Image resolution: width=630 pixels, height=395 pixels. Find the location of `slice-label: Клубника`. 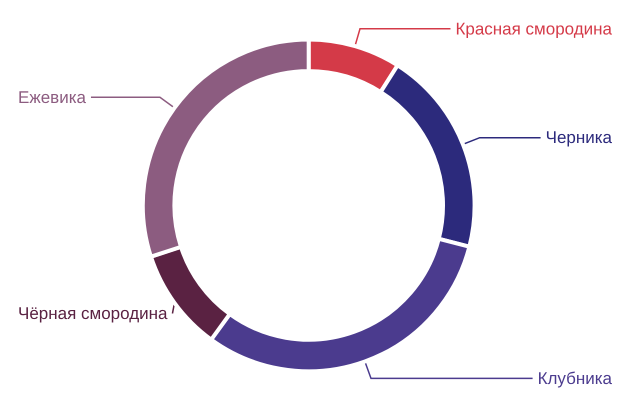

slice-label: Клубника is located at coordinates (575, 378).